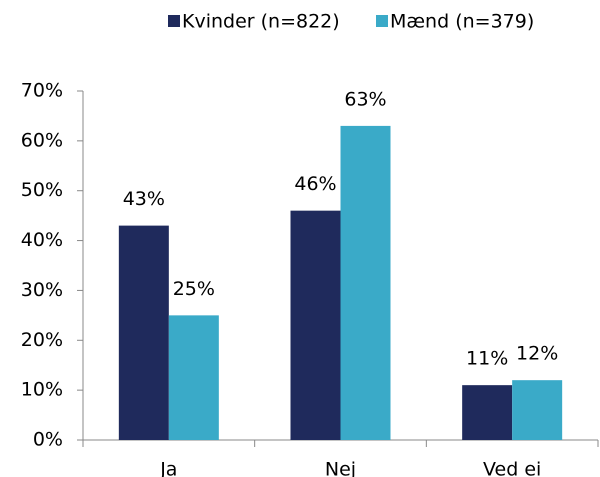 The image size is (600, 477). I want to click on y-tick-label: 60%, so click(42, 140).